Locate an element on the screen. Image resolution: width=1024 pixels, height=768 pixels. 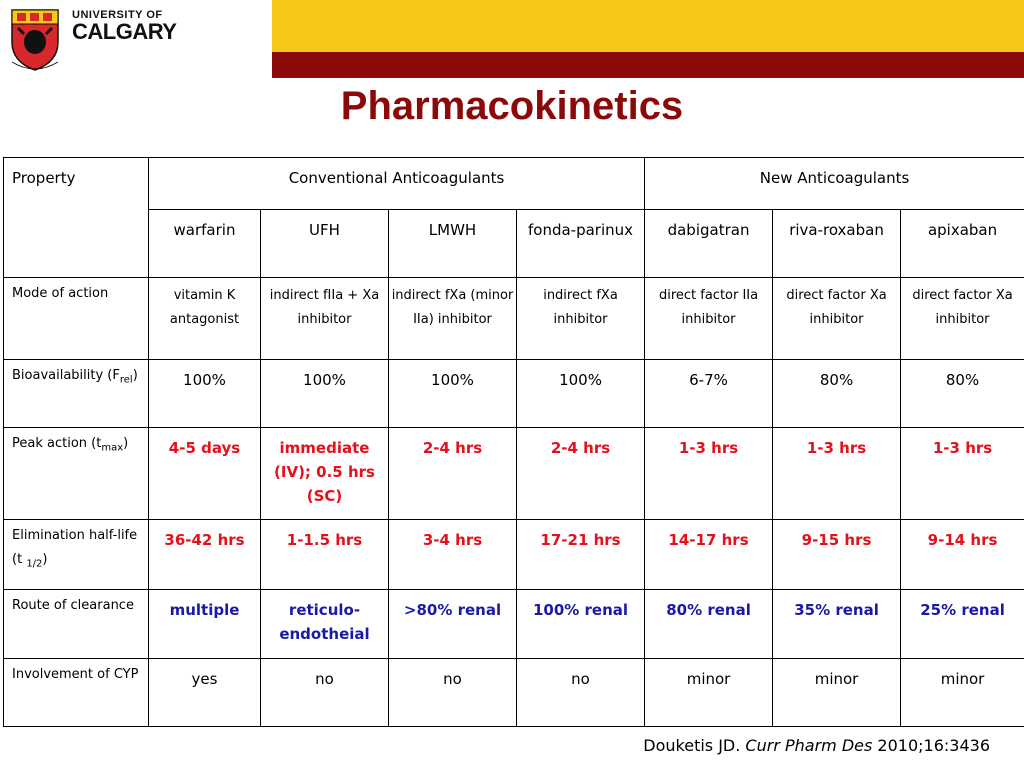
table-cell: immediate (IV); 0.5 hrs (SC) is located at coordinates (324, 473).